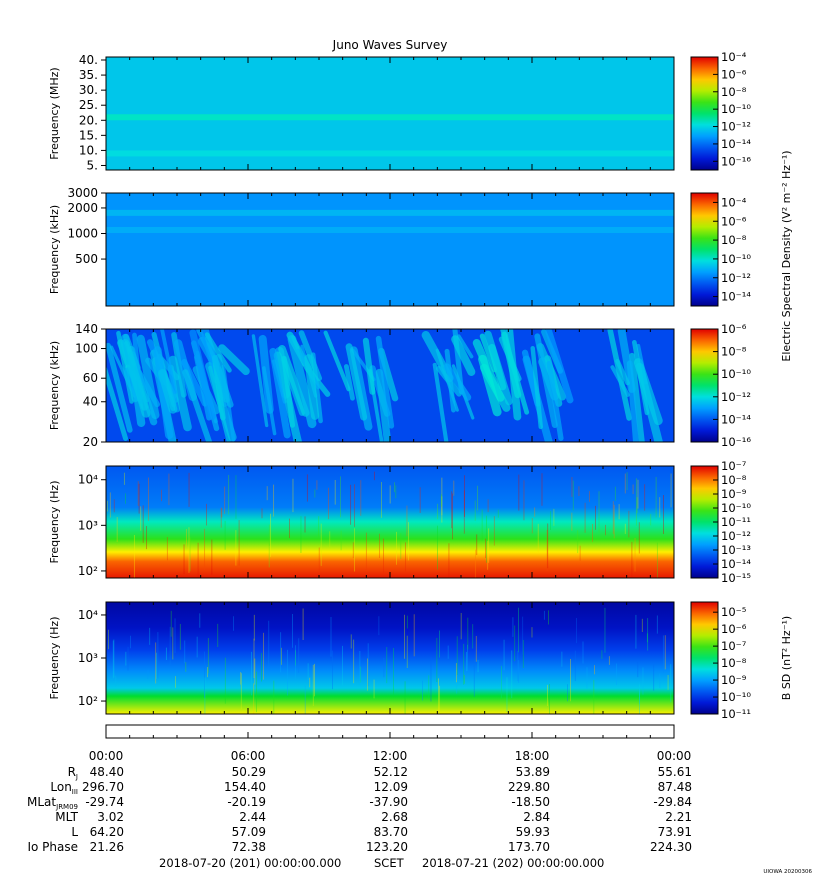 This screenshot has width=815, height=880. What do you see at coordinates (391, 832) in the screenshot?
I see `ephemeris-value: 83.70` at bounding box center [391, 832].